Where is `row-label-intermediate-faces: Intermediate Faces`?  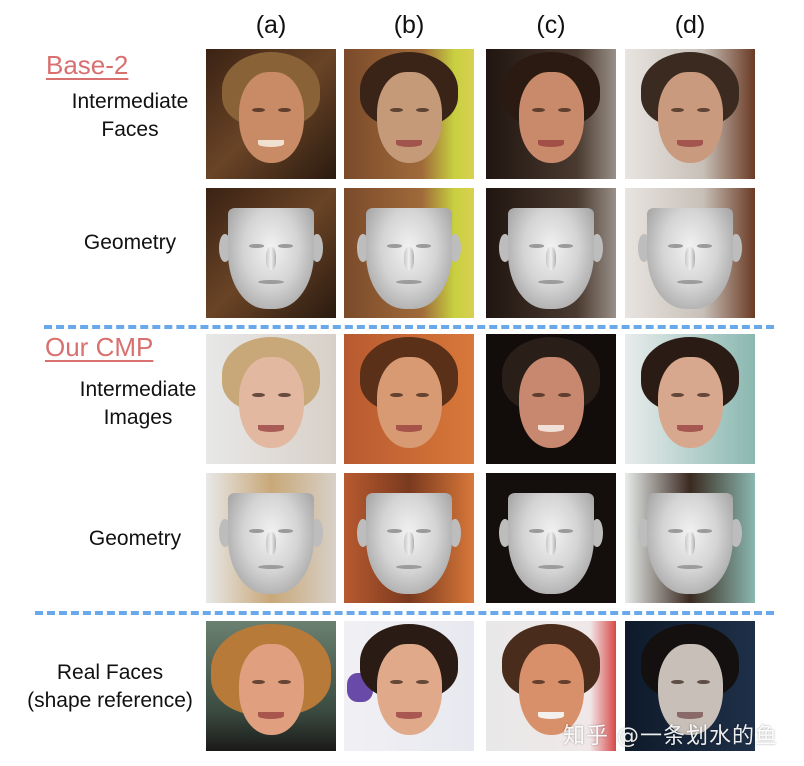 row-label-intermediate-faces: Intermediate Faces is located at coordinates (130, 116).